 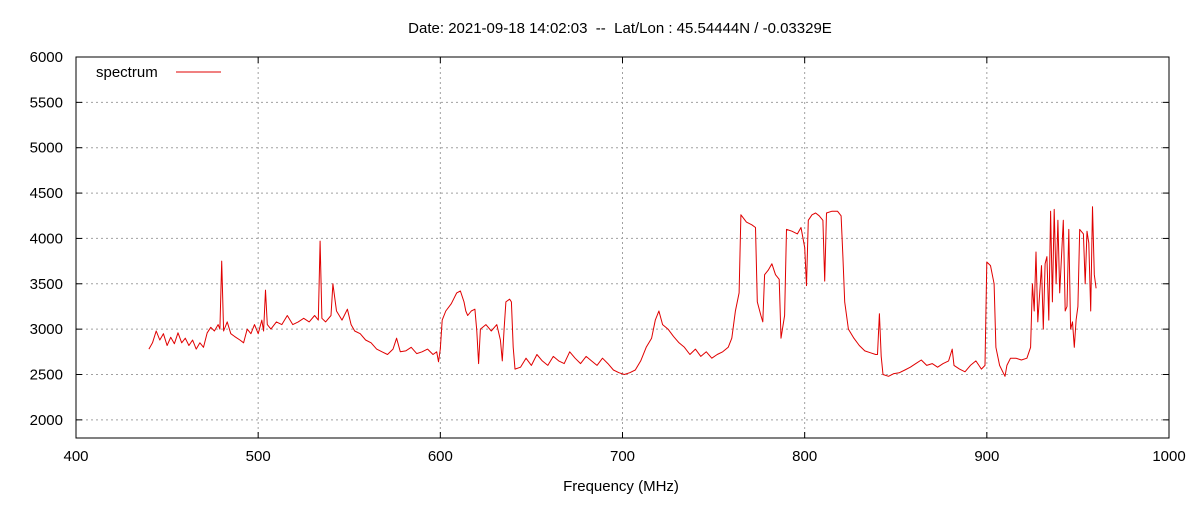 What do you see at coordinates (804, 456) in the screenshot?
I see `x-tick-label: 800` at bounding box center [804, 456].